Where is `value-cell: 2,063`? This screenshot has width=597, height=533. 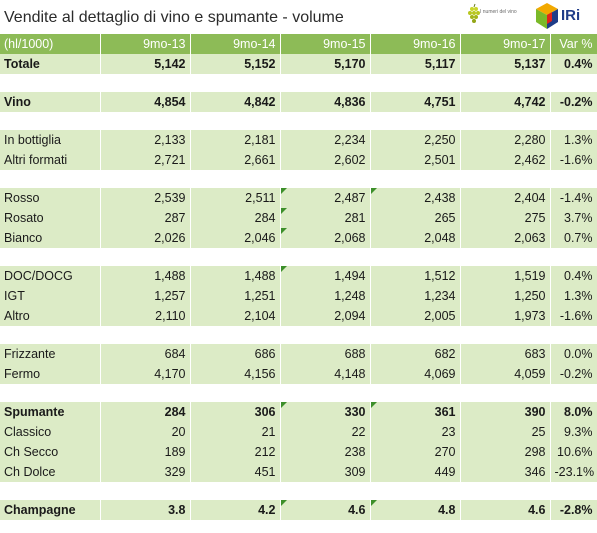 value-cell: 2,063 is located at coordinates (505, 238).